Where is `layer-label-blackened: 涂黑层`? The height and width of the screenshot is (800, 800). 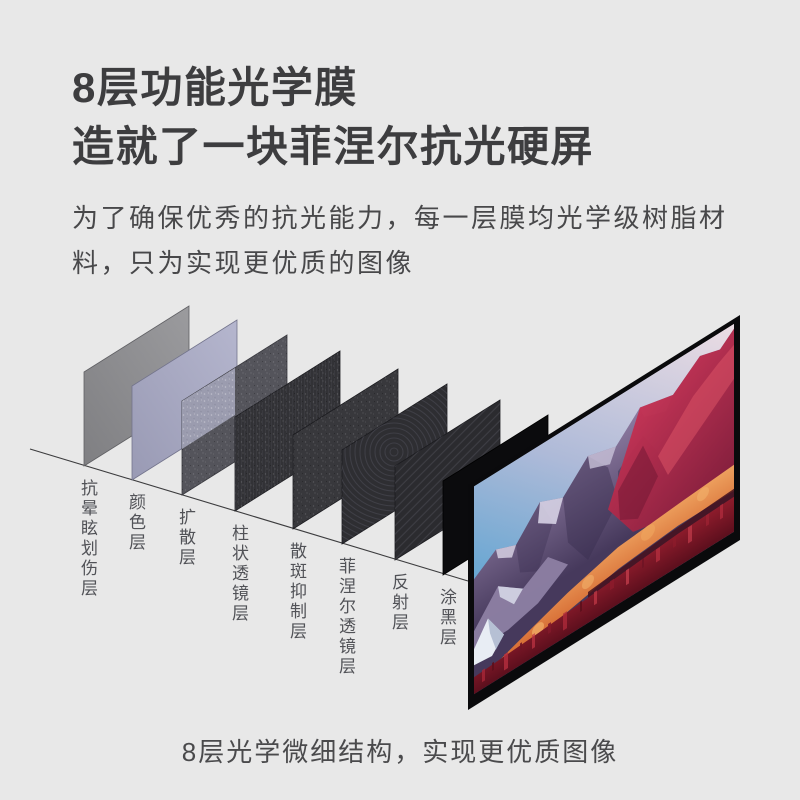
layer-label-blackened: 涂黑层 is located at coordinates (446, 618).